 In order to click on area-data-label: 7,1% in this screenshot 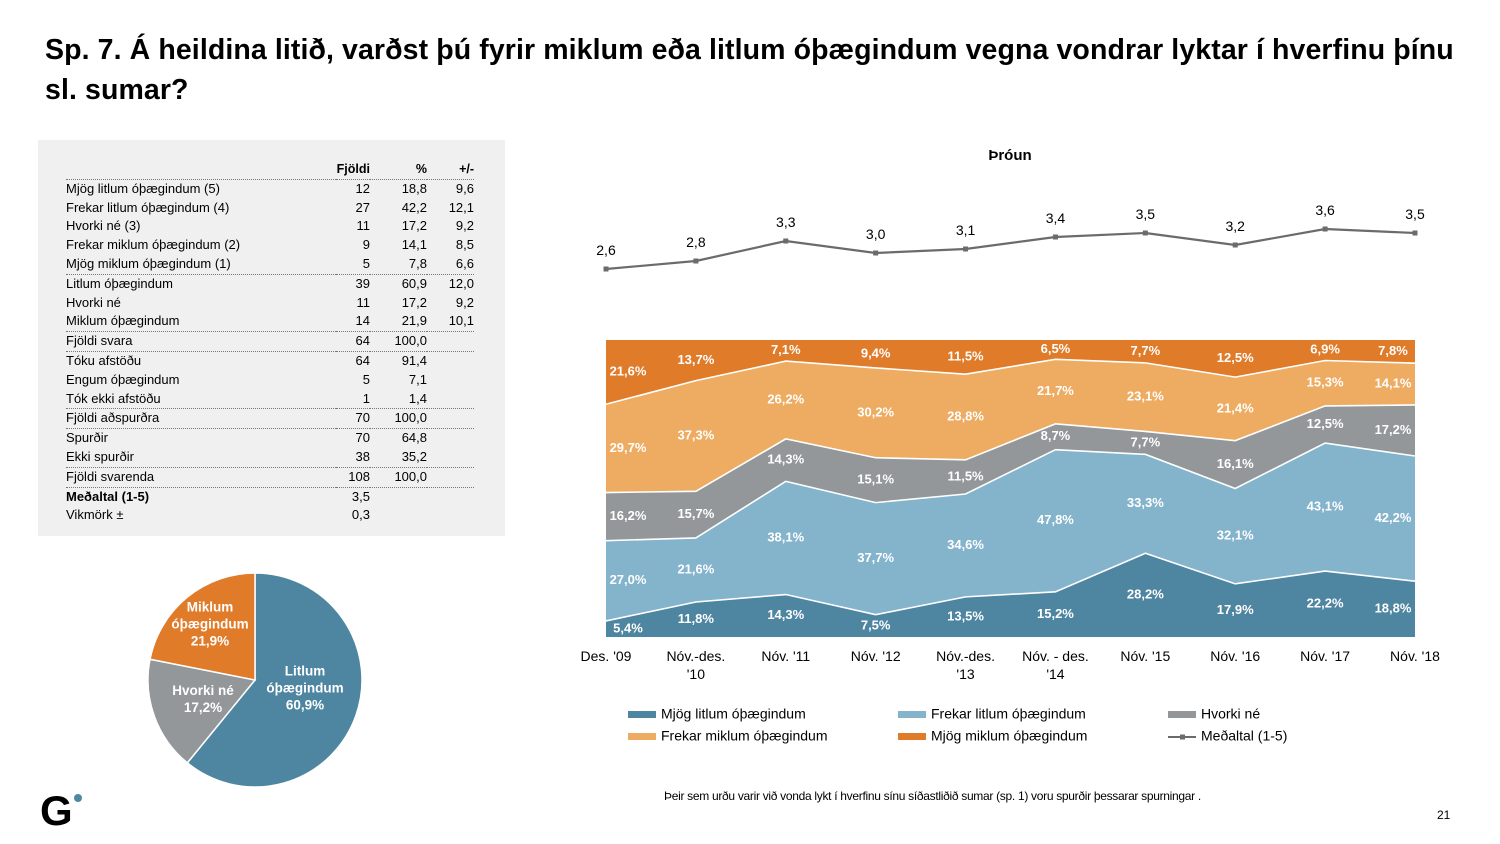, I will do `click(786, 349)`.